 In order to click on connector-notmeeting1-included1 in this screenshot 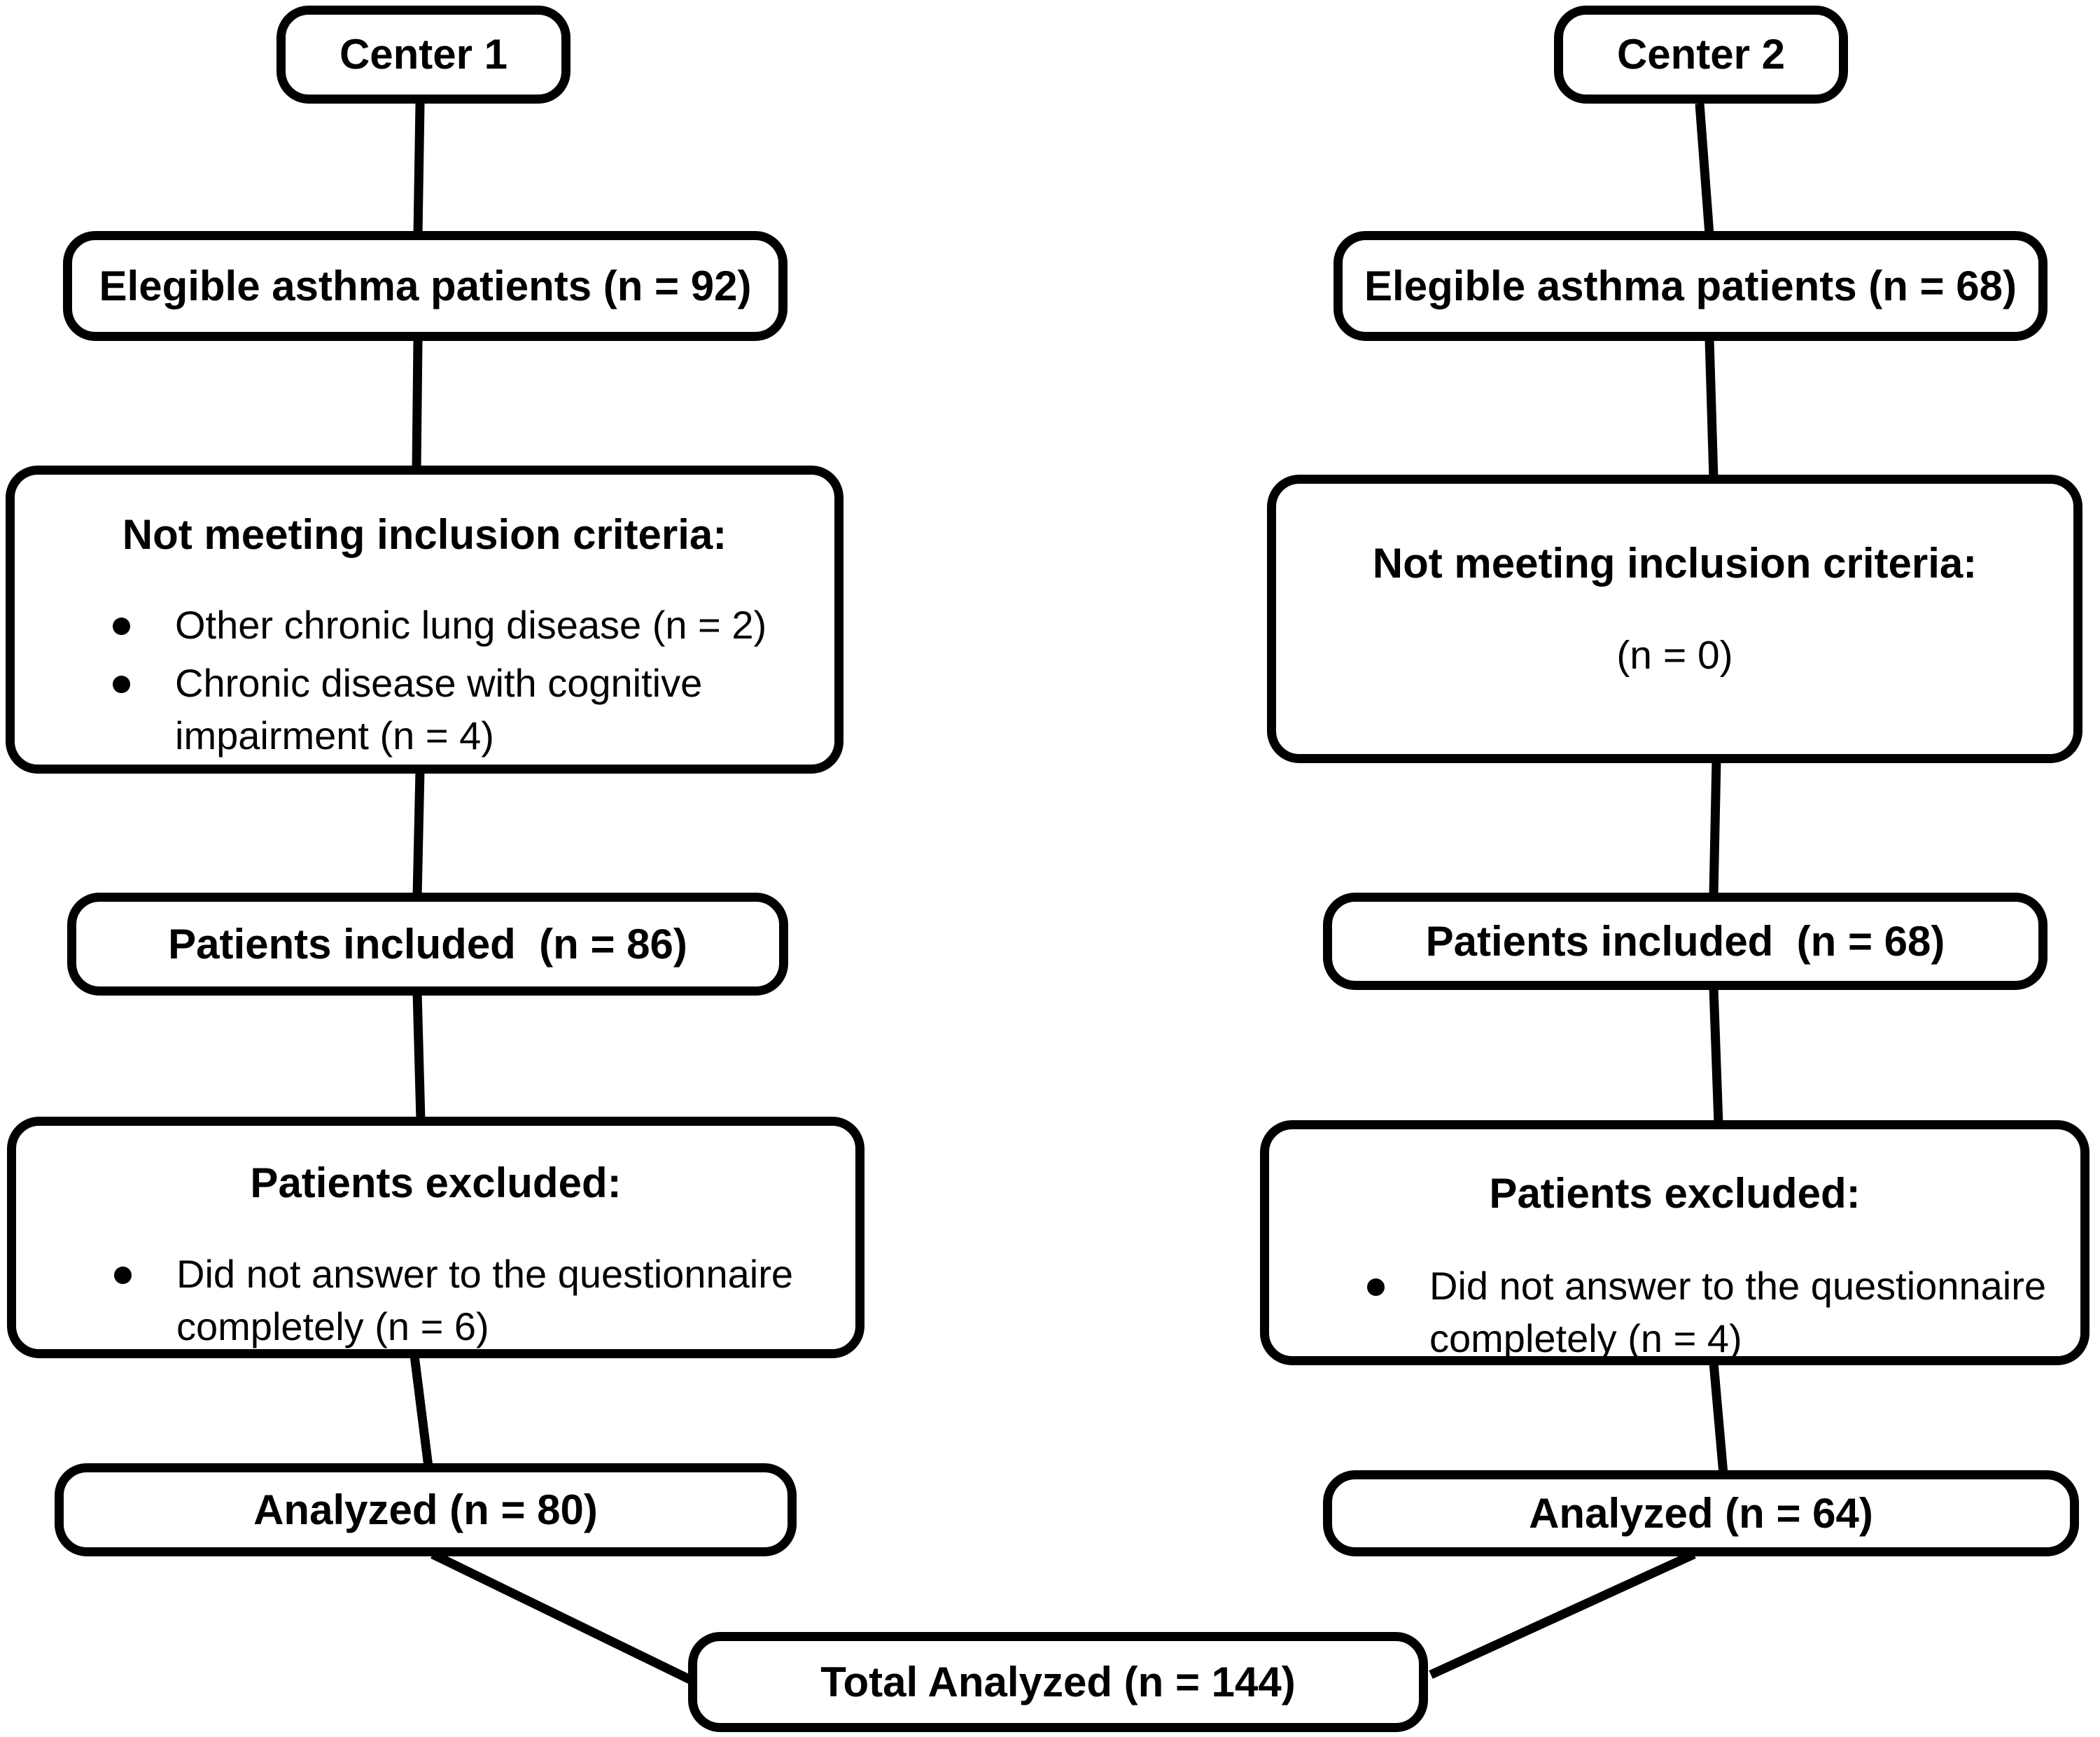, I will do `click(418, 833)`.